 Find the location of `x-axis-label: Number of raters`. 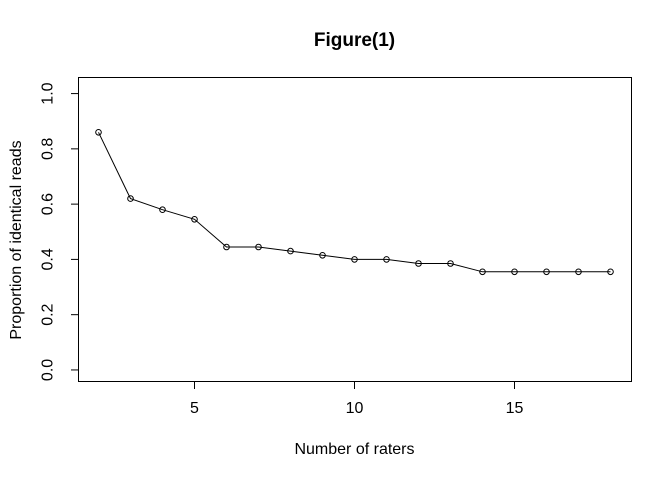

x-axis-label: Number of raters is located at coordinates (354, 449).